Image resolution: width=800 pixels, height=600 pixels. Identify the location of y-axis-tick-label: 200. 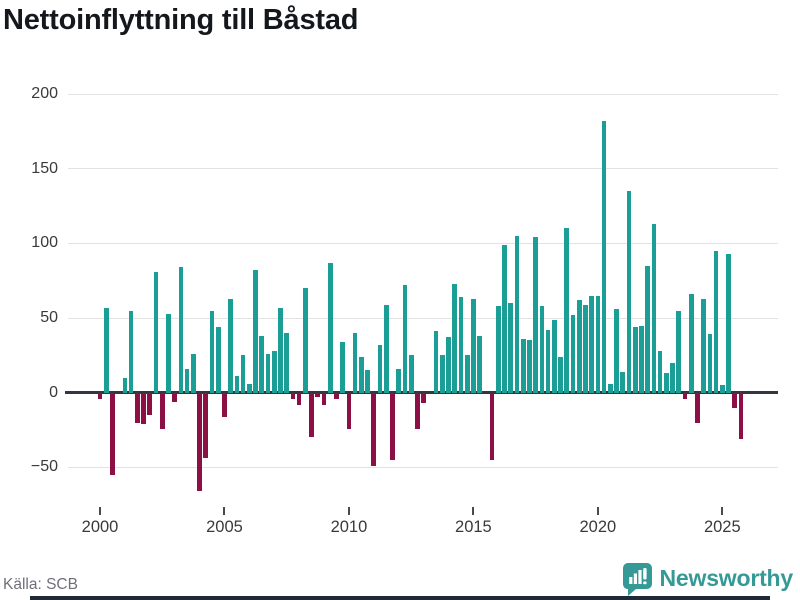
(44, 94).